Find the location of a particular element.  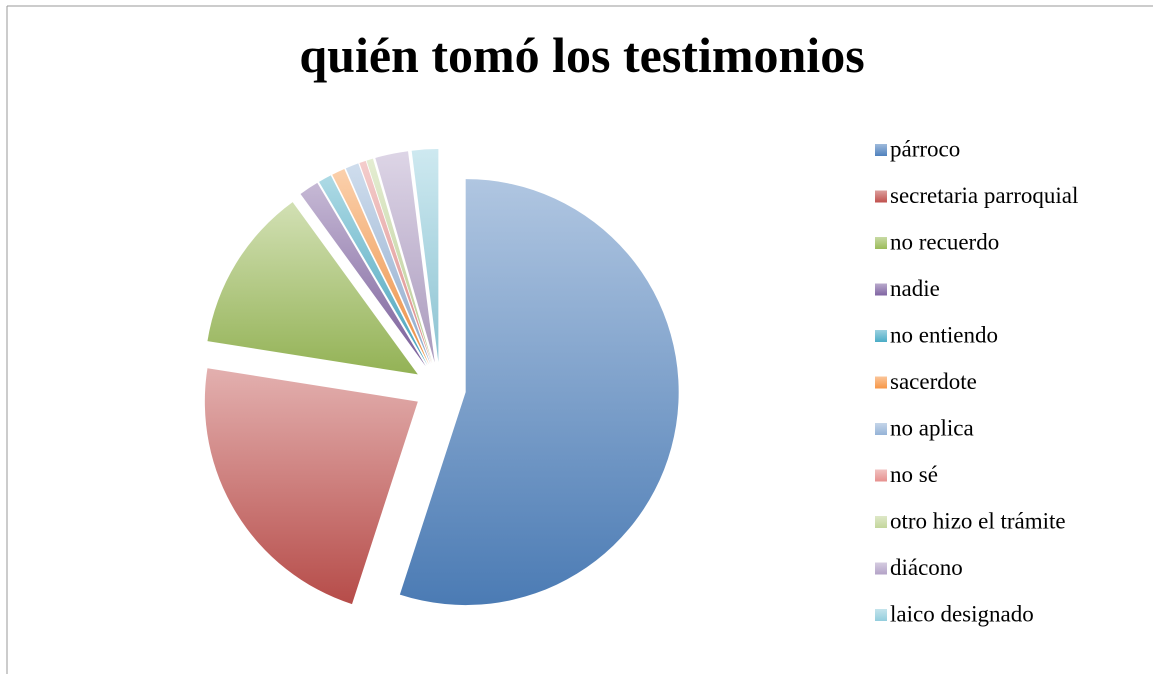

legend-label: diácono is located at coordinates (926, 567).